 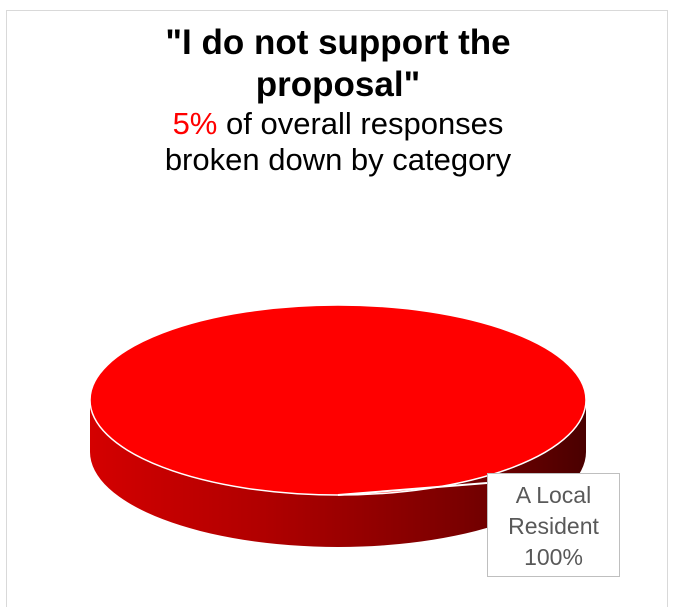 What do you see at coordinates (365, 123) in the screenshot?
I see `subtitle-text-1: of overall responses` at bounding box center [365, 123].